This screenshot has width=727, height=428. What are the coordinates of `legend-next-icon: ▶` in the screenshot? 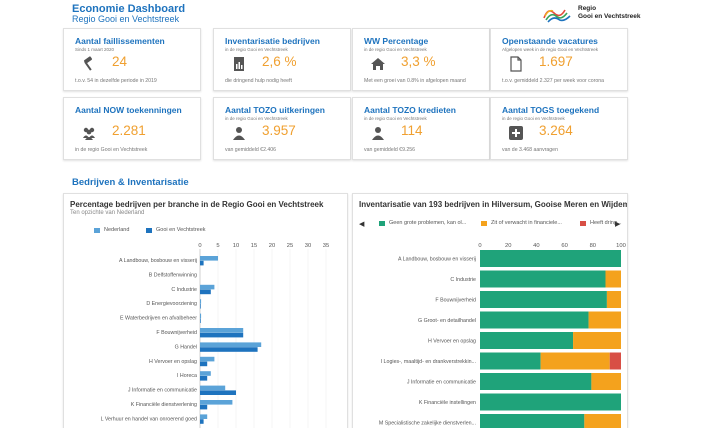 It's located at (618, 224).